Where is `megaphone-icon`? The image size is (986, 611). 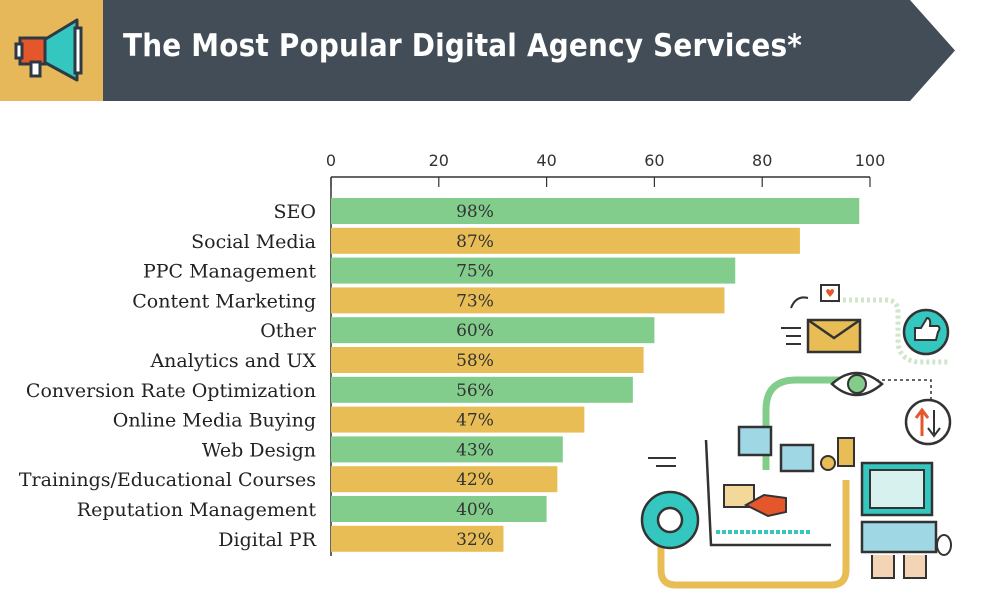 megaphone-icon is located at coordinates (48, 50).